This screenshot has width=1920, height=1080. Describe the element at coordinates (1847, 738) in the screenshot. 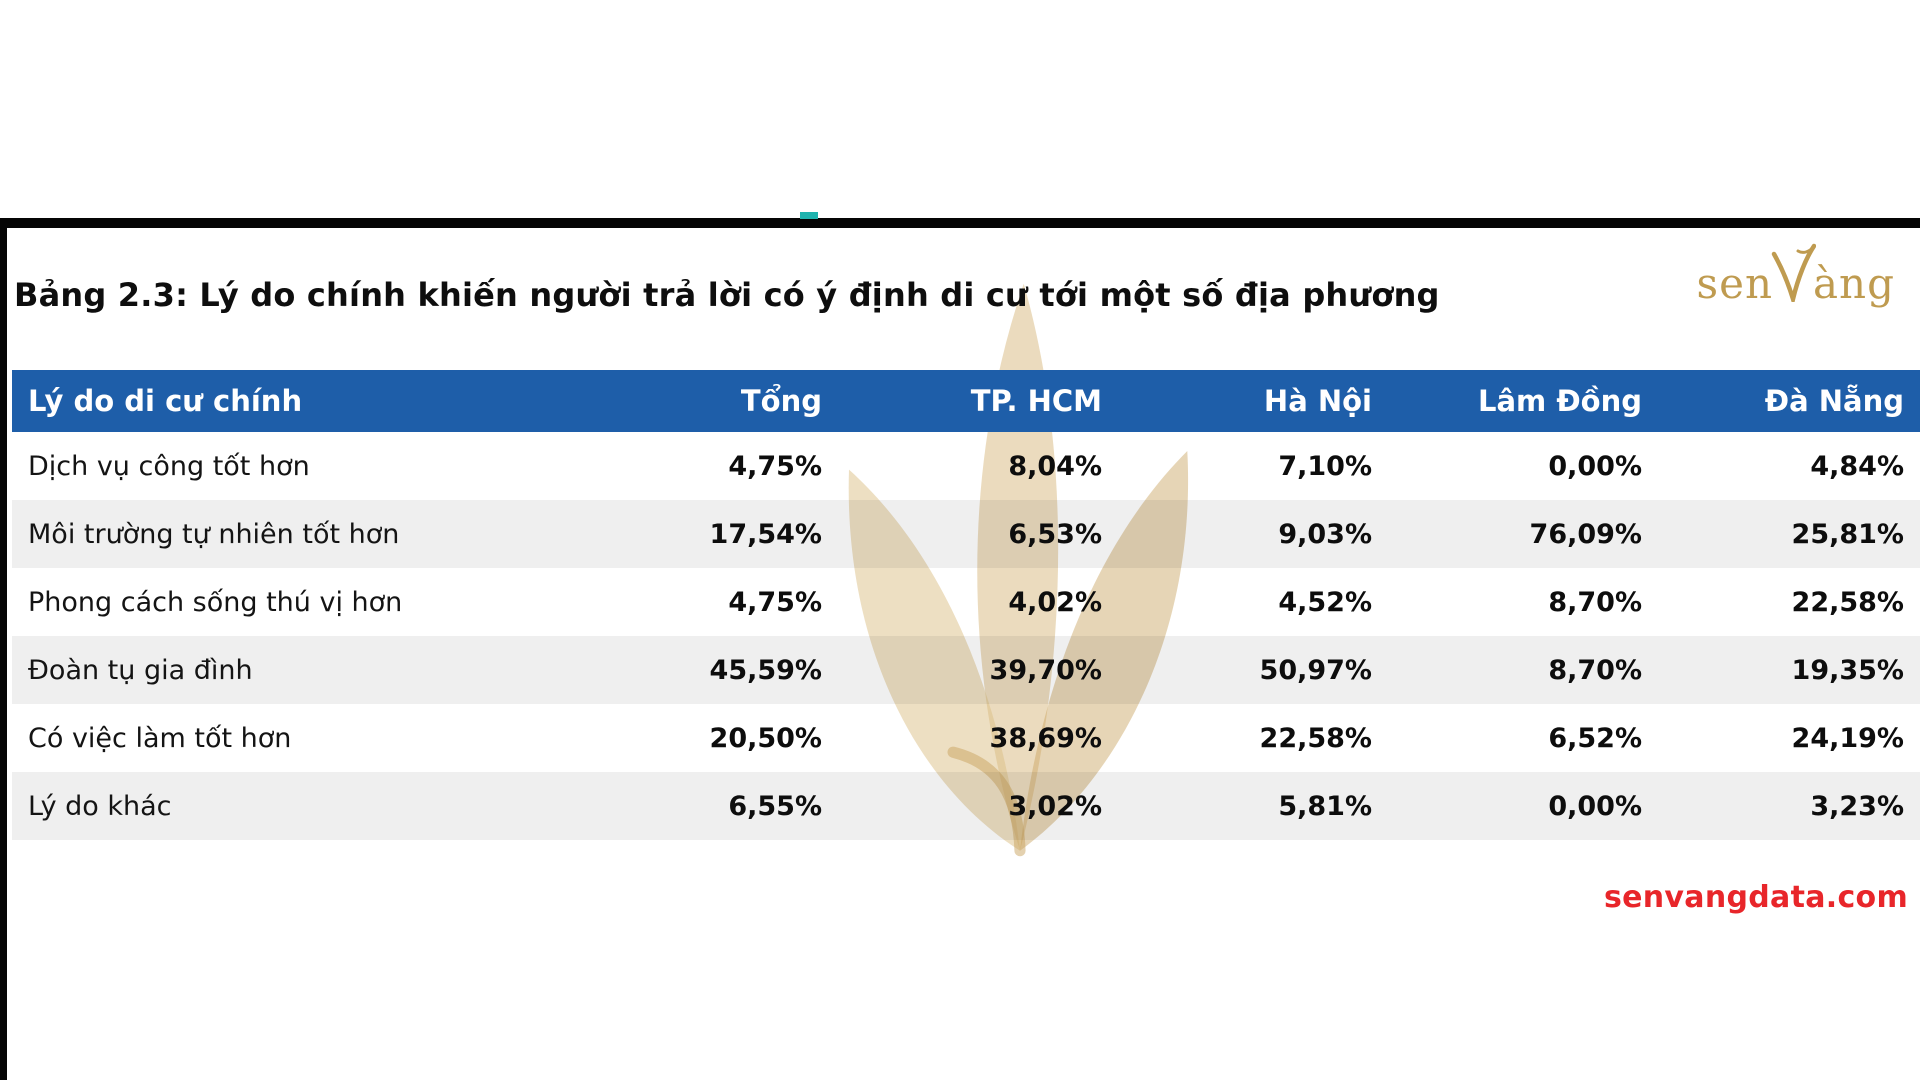

I see `cell-value: 24,19%` at that location.